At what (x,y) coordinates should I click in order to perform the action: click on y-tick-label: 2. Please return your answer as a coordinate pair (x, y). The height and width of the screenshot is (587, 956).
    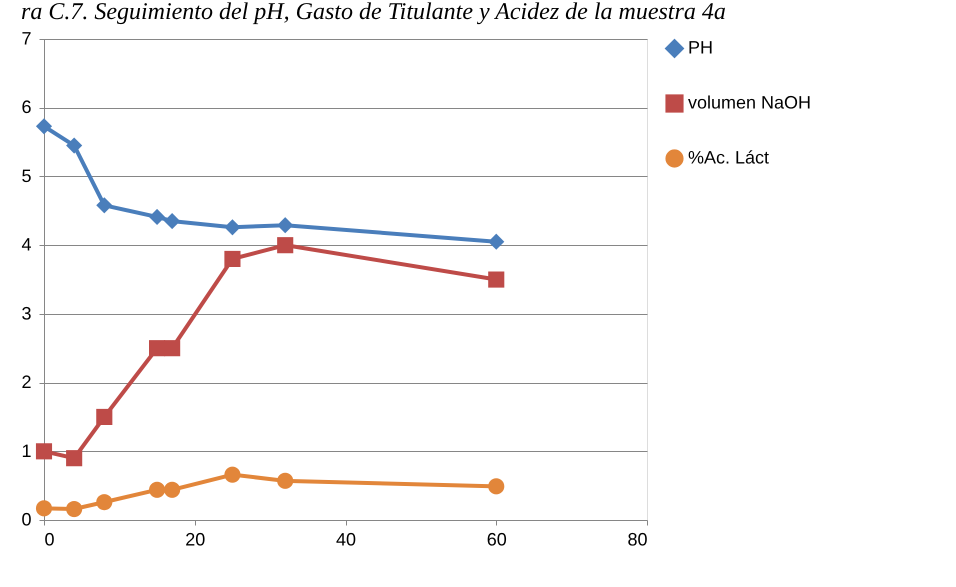
    Looking at the image, I should click on (26, 382).